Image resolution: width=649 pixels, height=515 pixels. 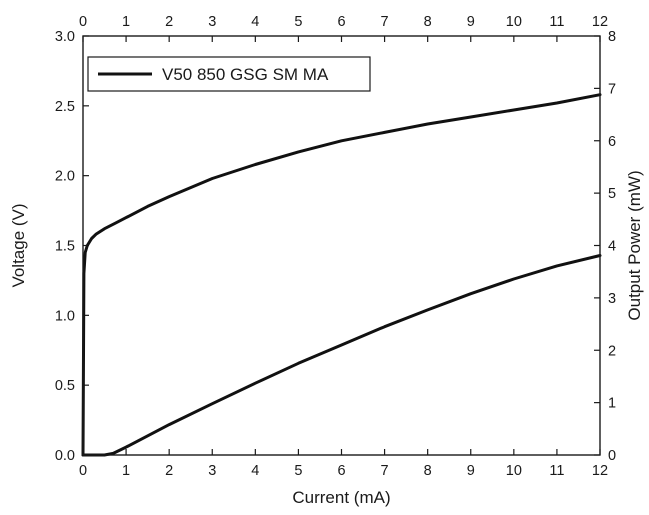 I want to click on y2-tick-label-right: 4, so click(x=612, y=247).